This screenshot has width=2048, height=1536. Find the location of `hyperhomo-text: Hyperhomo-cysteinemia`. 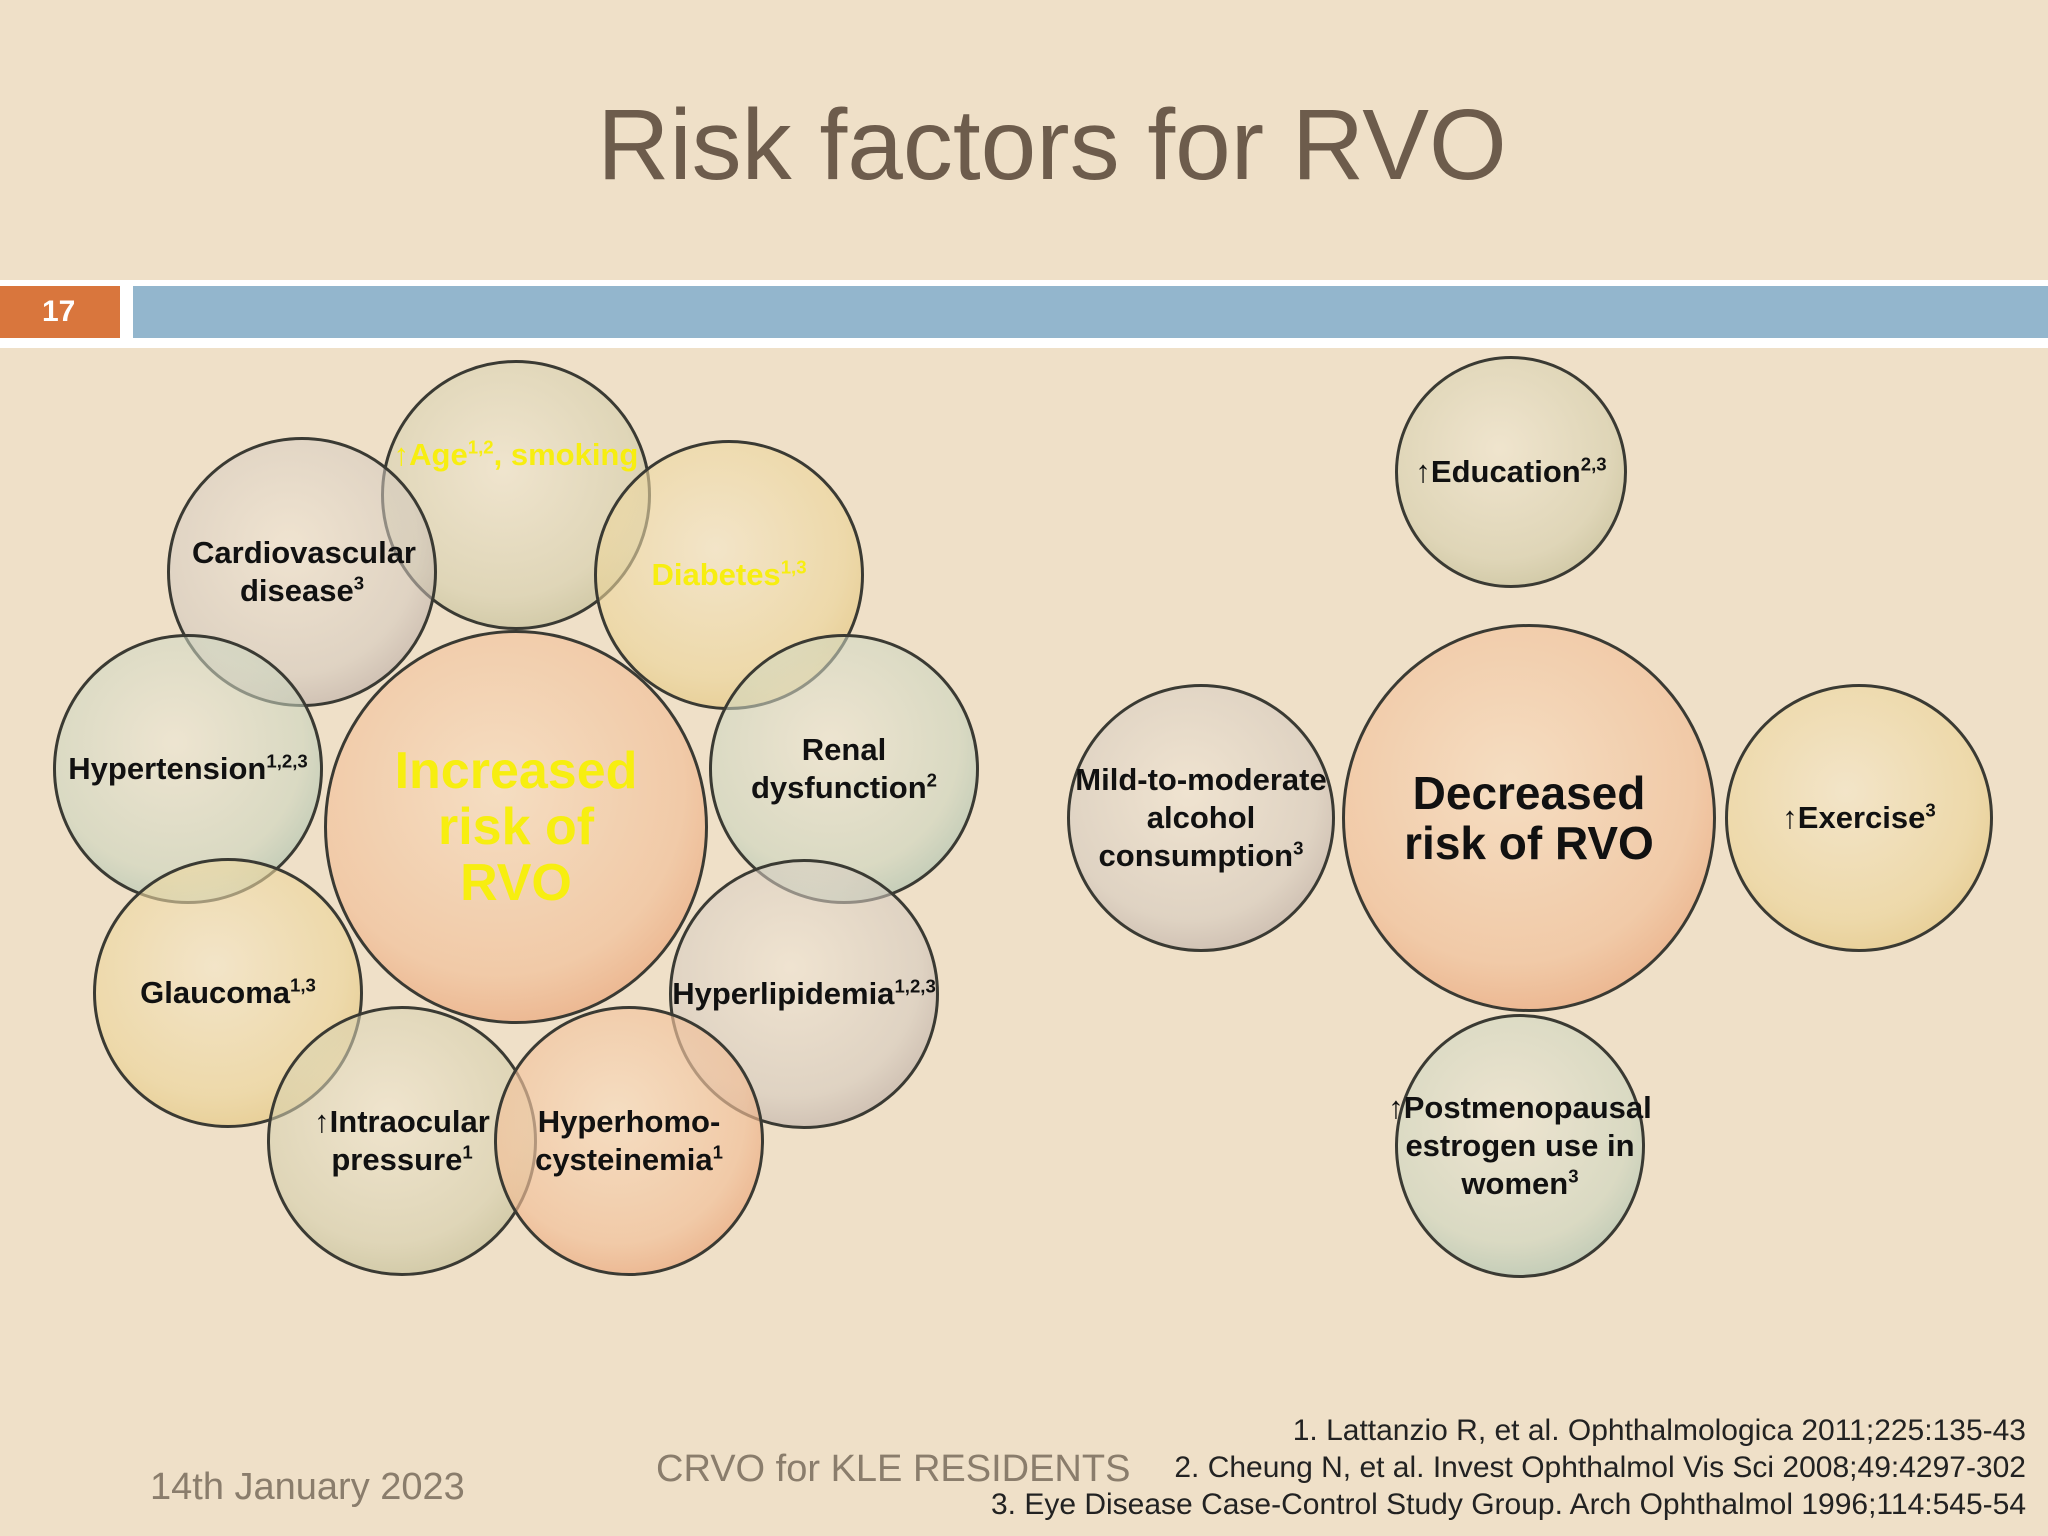

hyperhomo-text: Hyperhomo-cysteinemia is located at coordinates (628, 1140).